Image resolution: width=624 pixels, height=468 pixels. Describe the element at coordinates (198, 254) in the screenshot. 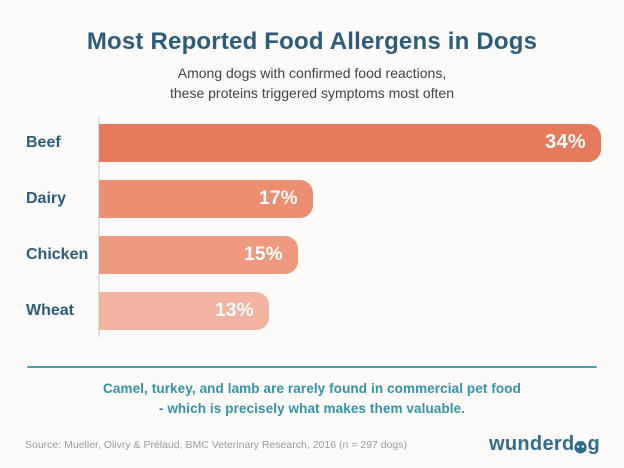

I see `bar-chicken: 15%` at that location.